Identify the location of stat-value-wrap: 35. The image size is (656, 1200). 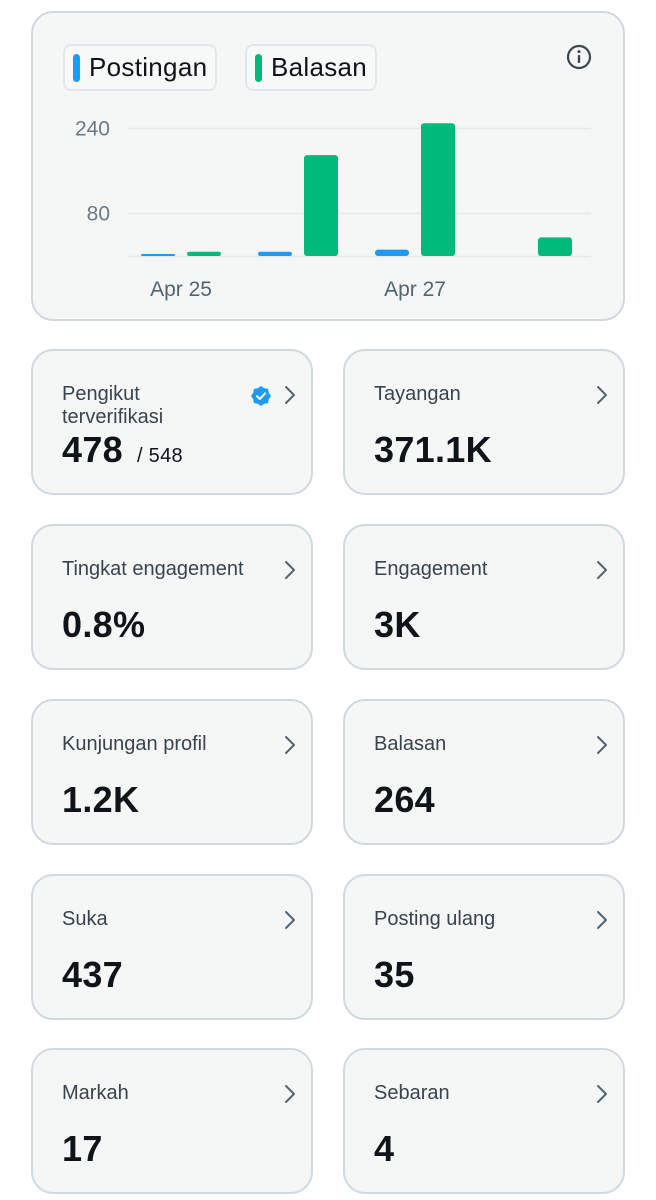
(394, 975).